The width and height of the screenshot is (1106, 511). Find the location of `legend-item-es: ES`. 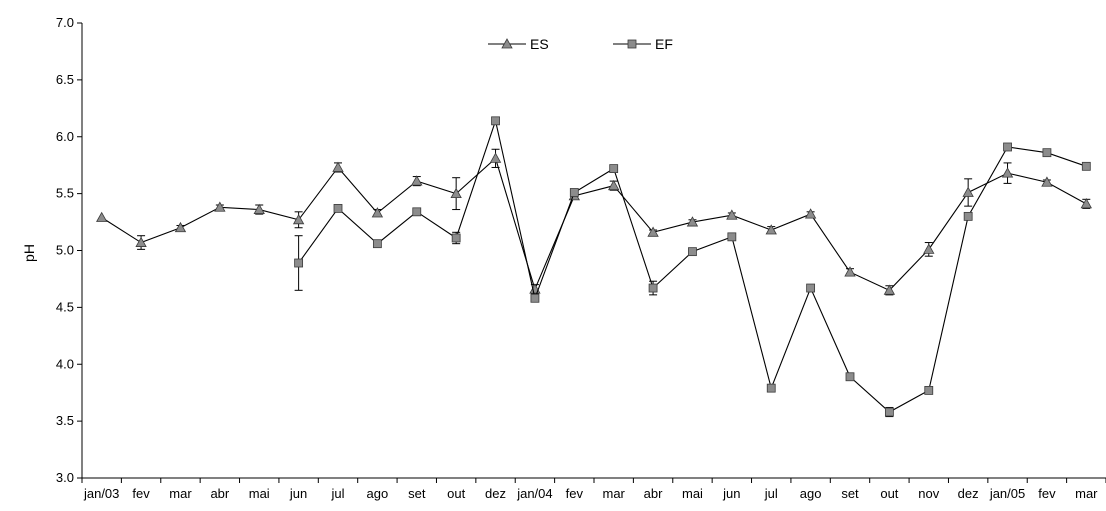

legend-item-es: ES is located at coordinates (518, 44).